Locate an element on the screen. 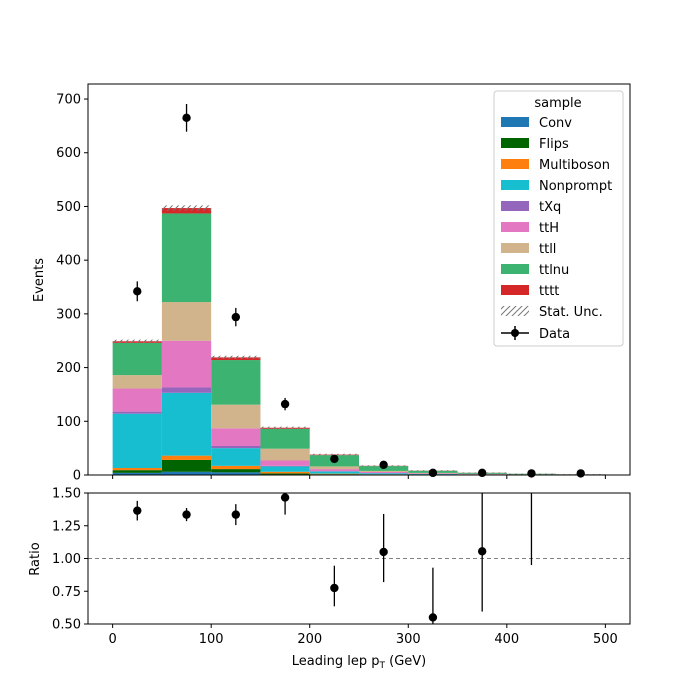  main-y-tick-label: 500 is located at coordinates (68, 207).